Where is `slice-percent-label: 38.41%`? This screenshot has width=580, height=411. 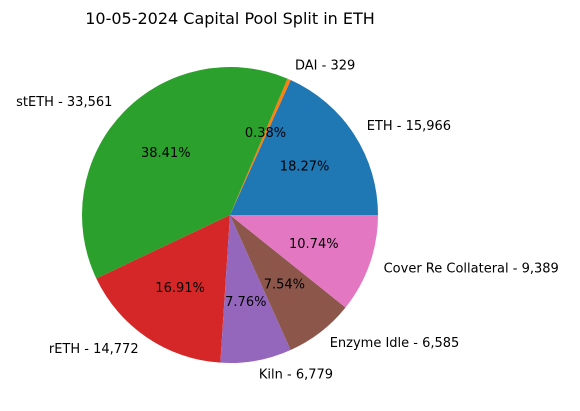 slice-percent-label: 38.41% is located at coordinates (166, 153).